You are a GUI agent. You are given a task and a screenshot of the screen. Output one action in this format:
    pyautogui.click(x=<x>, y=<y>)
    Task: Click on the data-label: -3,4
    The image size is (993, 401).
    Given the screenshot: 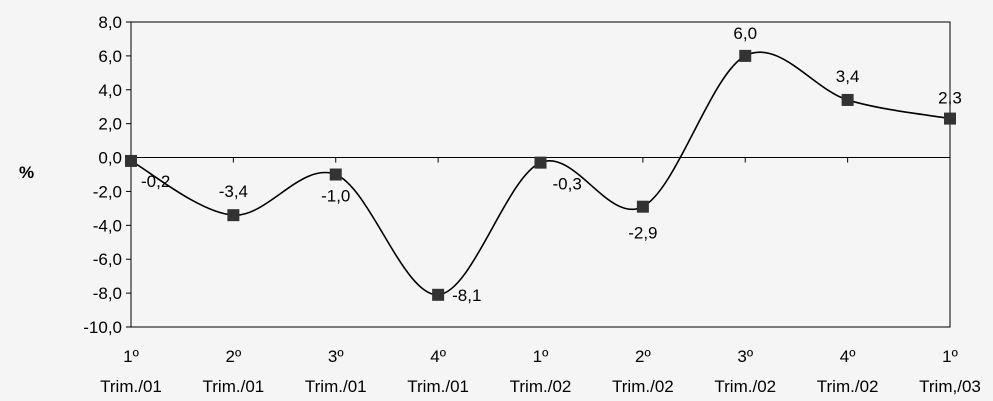 What is the action you would take?
    pyautogui.click(x=233, y=191)
    